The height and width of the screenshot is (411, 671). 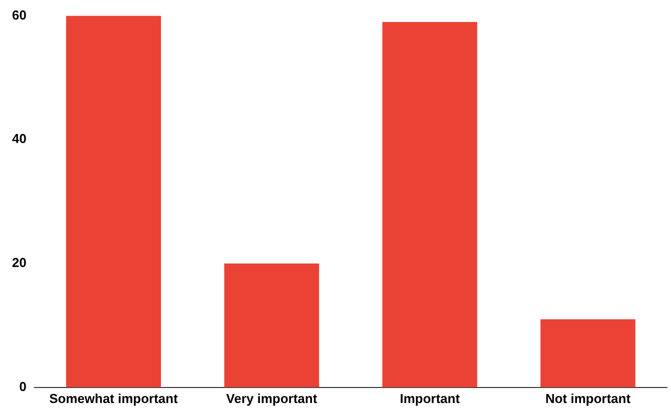 I want to click on x-tick-label: Very important, so click(x=272, y=398).